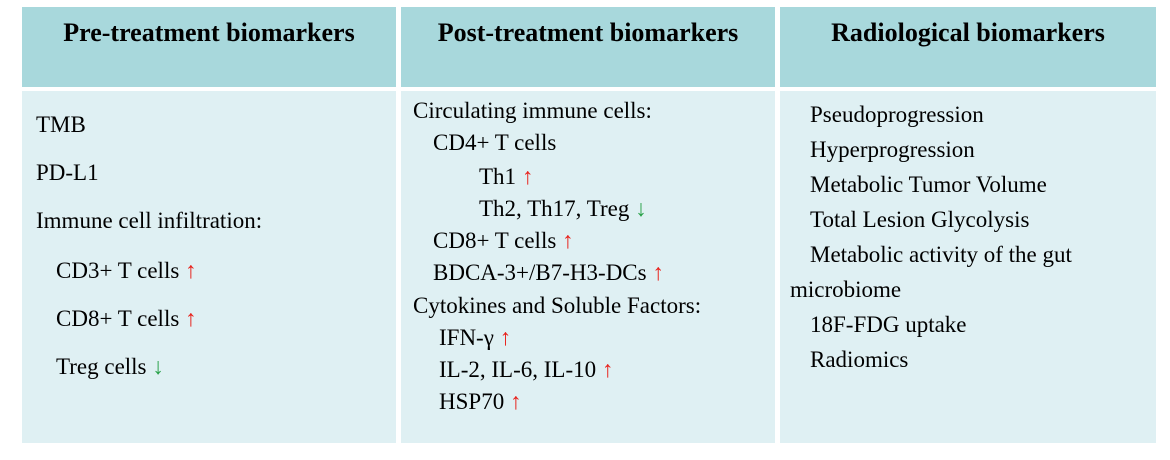  Describe the element at coordinates (126, 270) in the screenshot. I see `list-item: CD3+ T cells ↑` at that location.